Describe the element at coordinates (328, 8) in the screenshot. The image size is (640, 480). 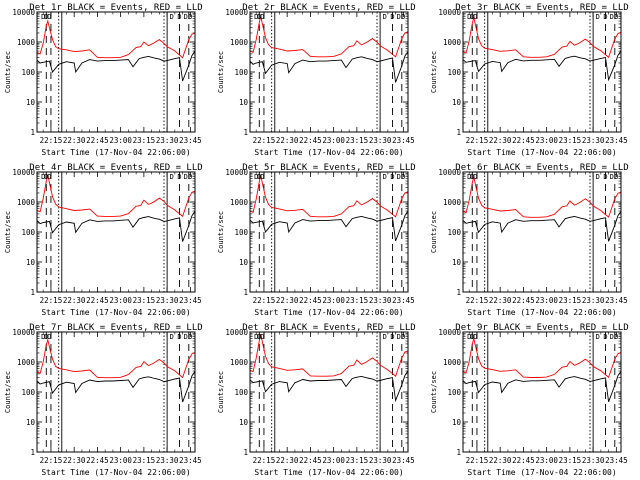
I see `panel-title: Det 2r BLACK = Events, RED = LLD` at that location.